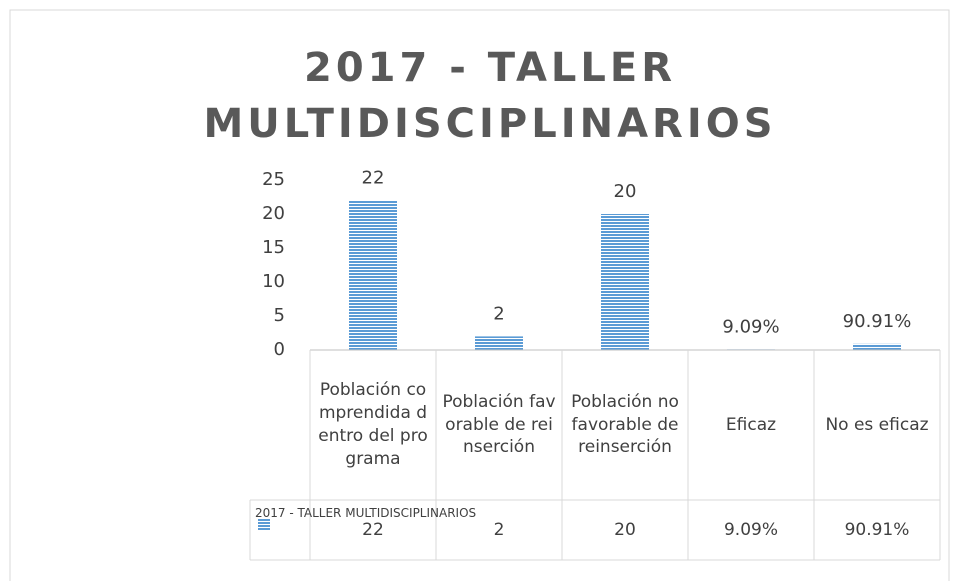  Describe the element at coordinates (273, 247) in the screenshot. I see `y-tick-label: 15` at that location.